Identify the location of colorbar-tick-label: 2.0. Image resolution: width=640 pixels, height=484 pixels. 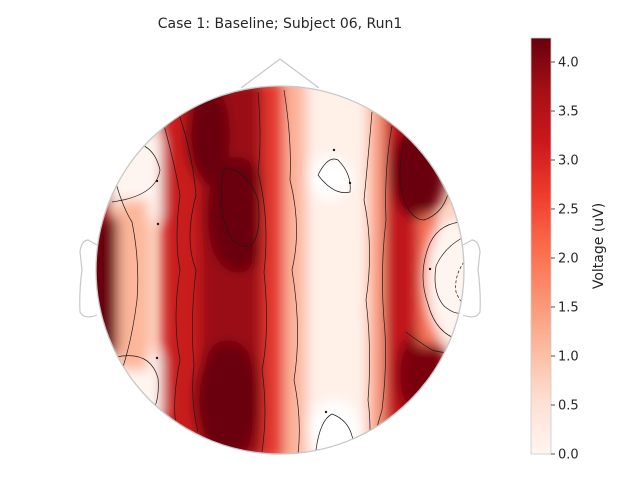
(568, 259).